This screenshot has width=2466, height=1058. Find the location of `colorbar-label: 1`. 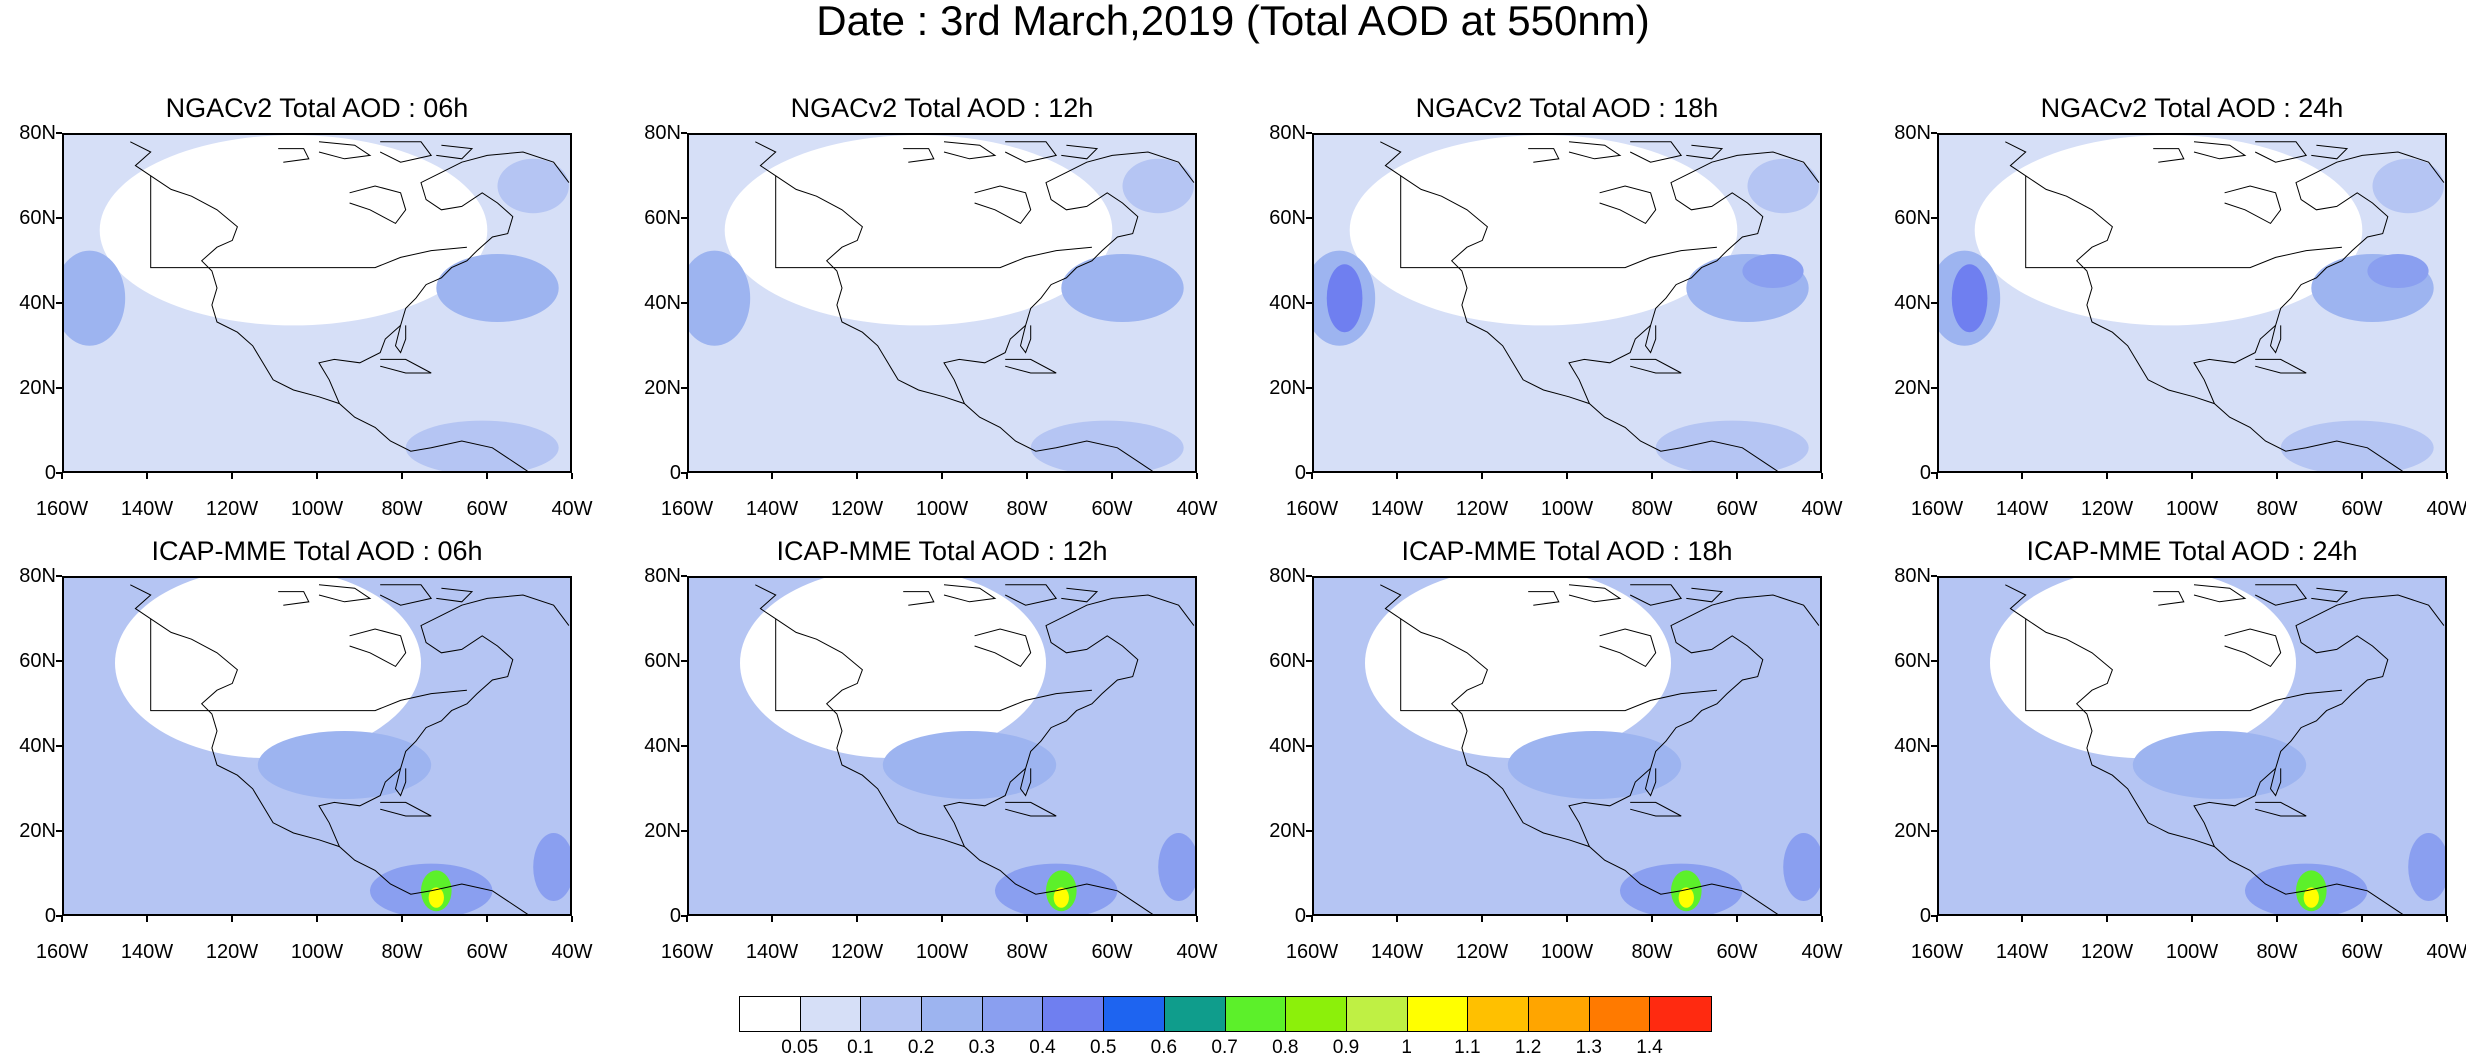

colorbar-label: 1 is located at coordinates (1406, 1047).